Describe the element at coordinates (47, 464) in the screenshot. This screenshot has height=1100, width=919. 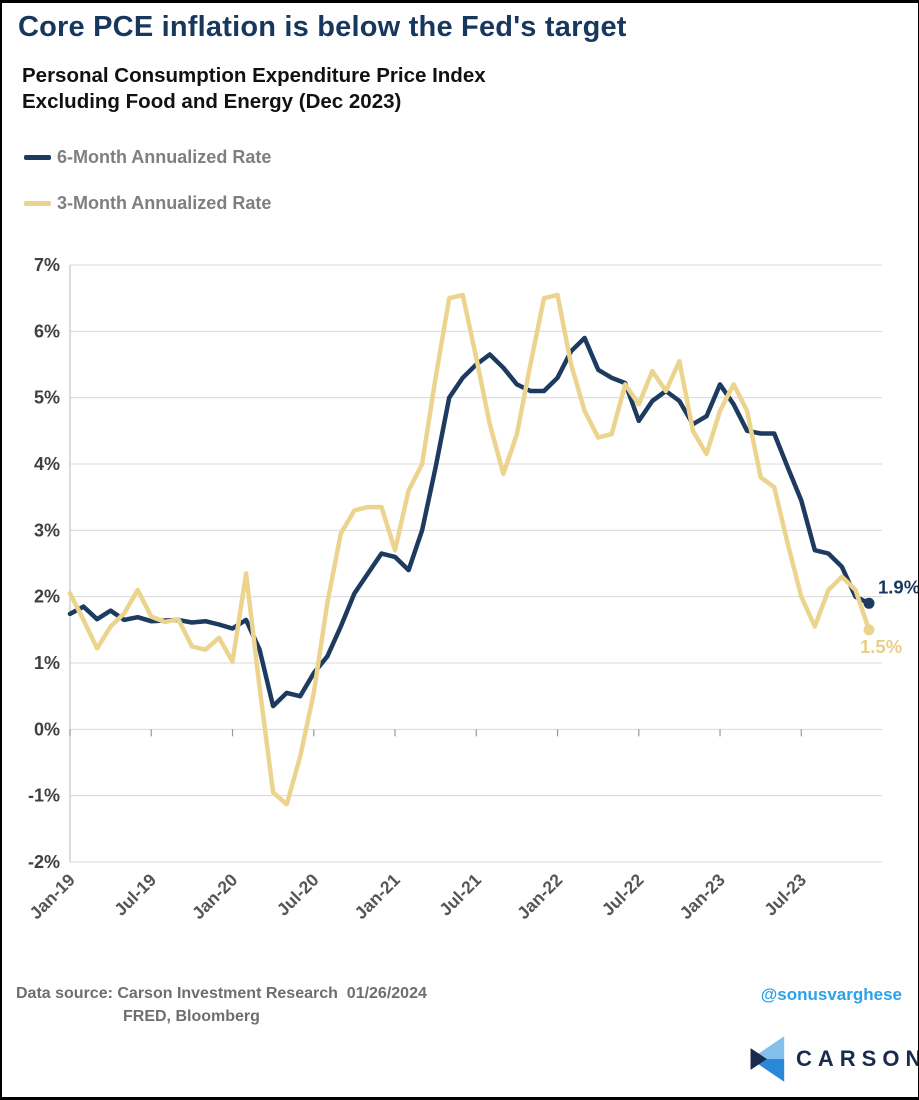
I see `y-axis-label-4: 4%` at that location.